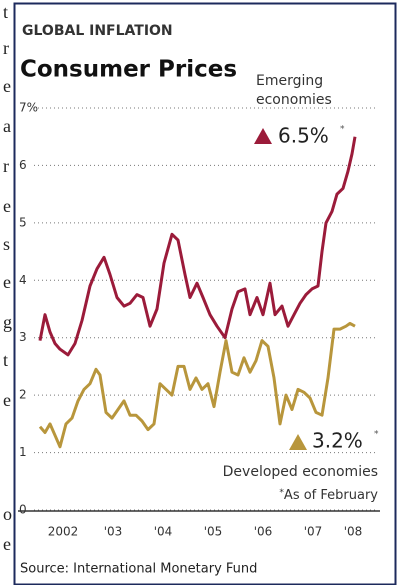  Describe the element at coordinates (7, 126) in the screenshot. I see `cropped-letter: a` at that location.